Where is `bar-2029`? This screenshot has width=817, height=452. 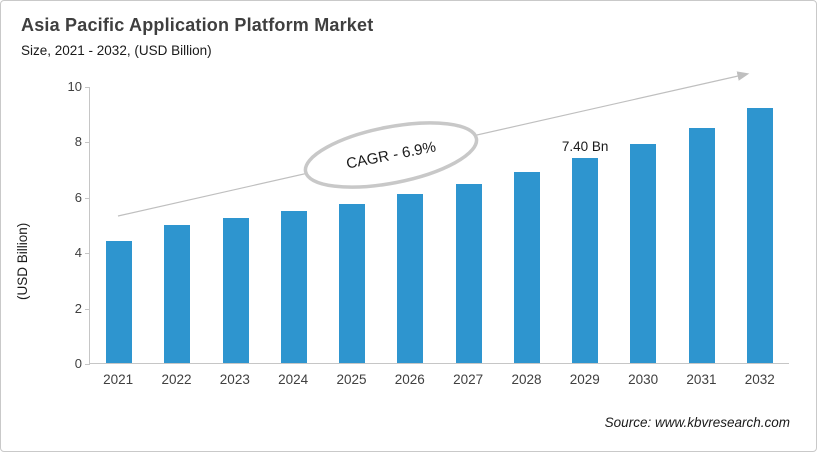 bar-2029 is located at coordinates (585, 260).